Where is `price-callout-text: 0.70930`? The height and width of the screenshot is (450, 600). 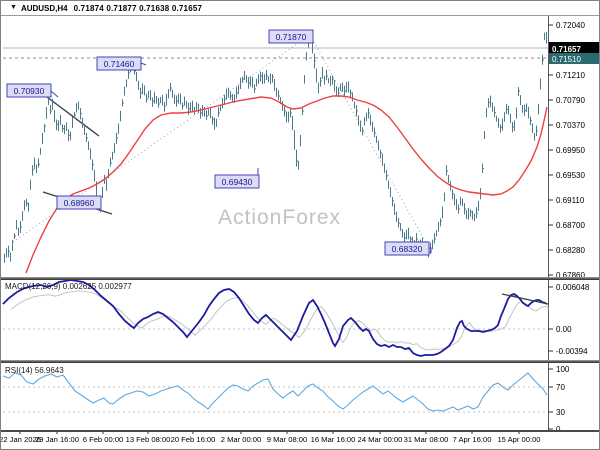 price-callout-text: 0.70930 is located at coordinates (29, 91).